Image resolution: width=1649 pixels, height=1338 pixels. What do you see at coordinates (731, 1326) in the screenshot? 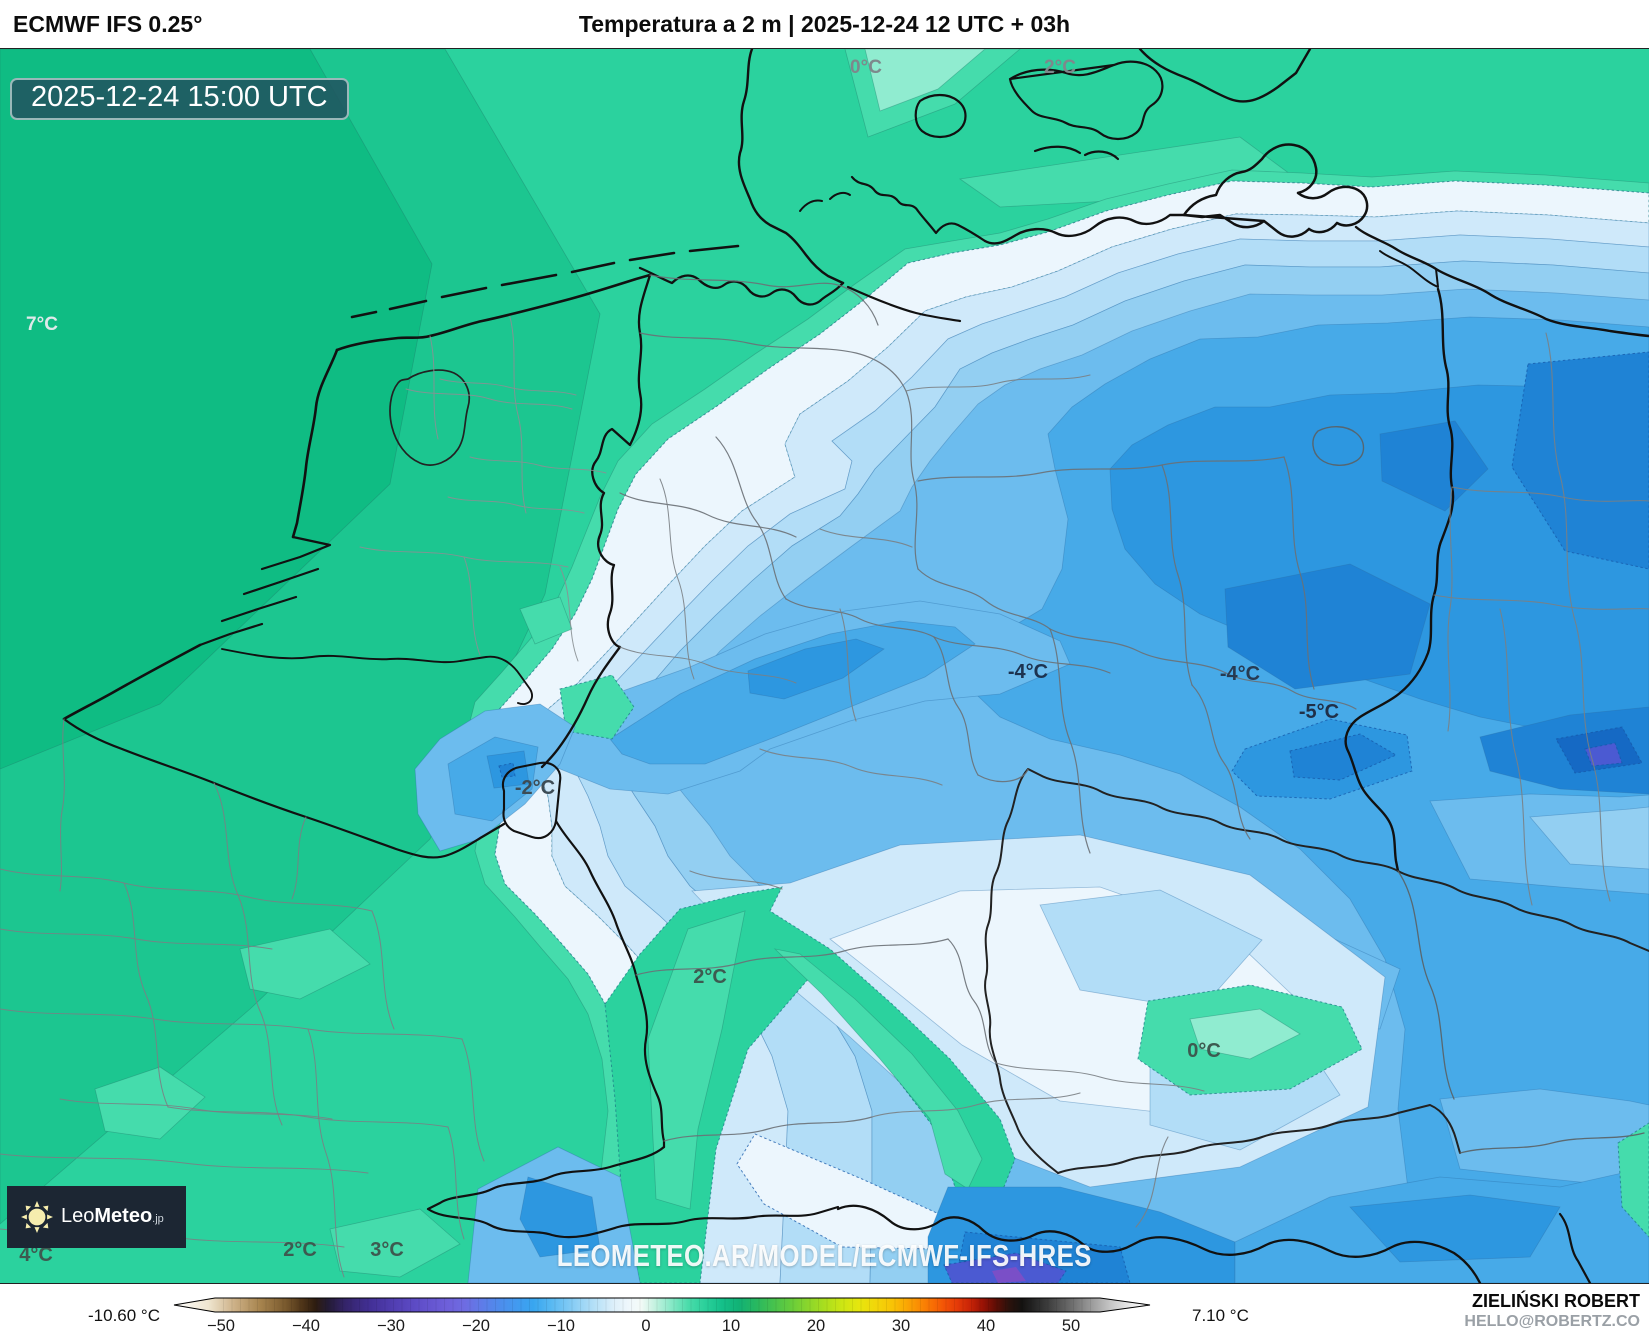
I see `svg-text: 10` at bounding box center [731, 1326].